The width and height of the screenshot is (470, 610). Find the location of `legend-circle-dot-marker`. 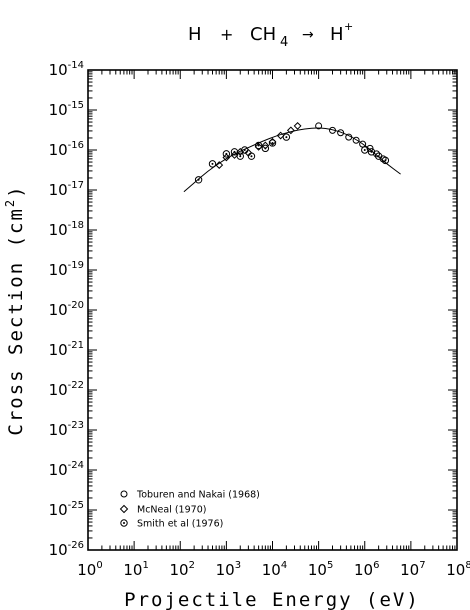

legend-circle-dot-marker is located at coordinates (124, 523).